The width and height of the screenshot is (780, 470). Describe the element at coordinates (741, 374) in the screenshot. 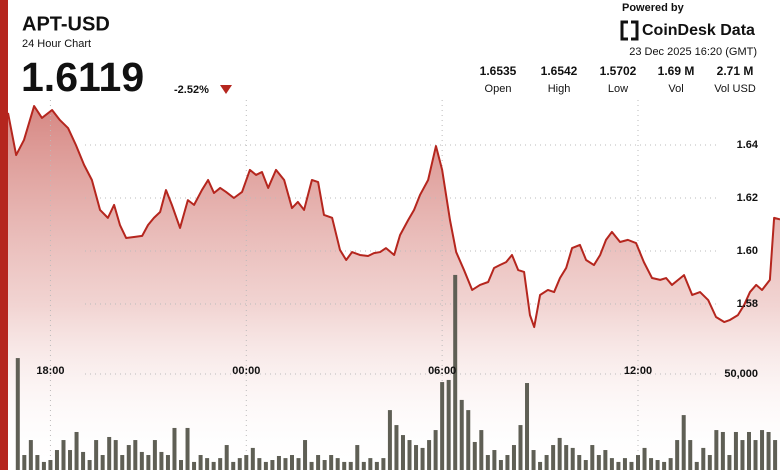

I see `y-tick-label: 50,000` at that location.